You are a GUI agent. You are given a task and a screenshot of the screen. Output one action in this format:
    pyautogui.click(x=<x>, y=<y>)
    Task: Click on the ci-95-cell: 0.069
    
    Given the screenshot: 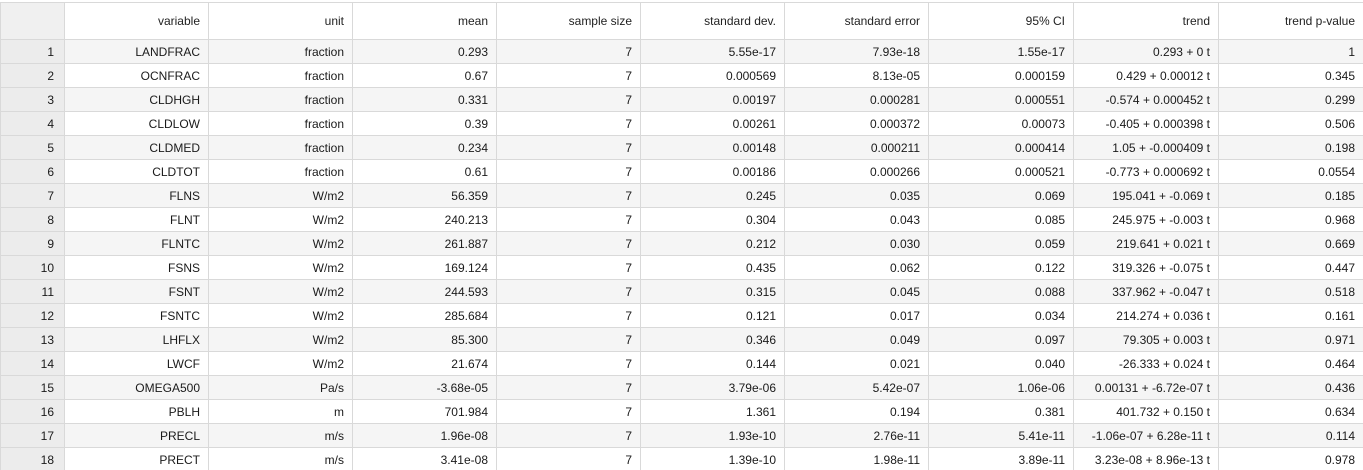 What is the action you would take?
    pyautogui.click(x=1001, y=195)
    